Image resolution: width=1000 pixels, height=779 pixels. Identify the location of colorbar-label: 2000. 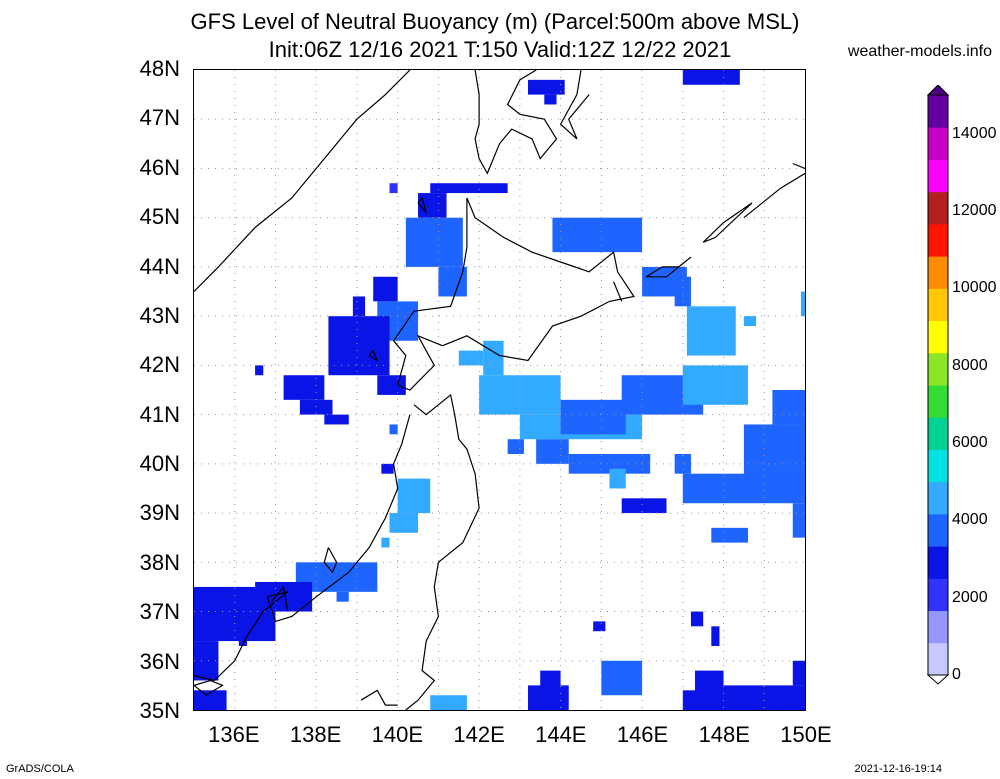
(970, 597).